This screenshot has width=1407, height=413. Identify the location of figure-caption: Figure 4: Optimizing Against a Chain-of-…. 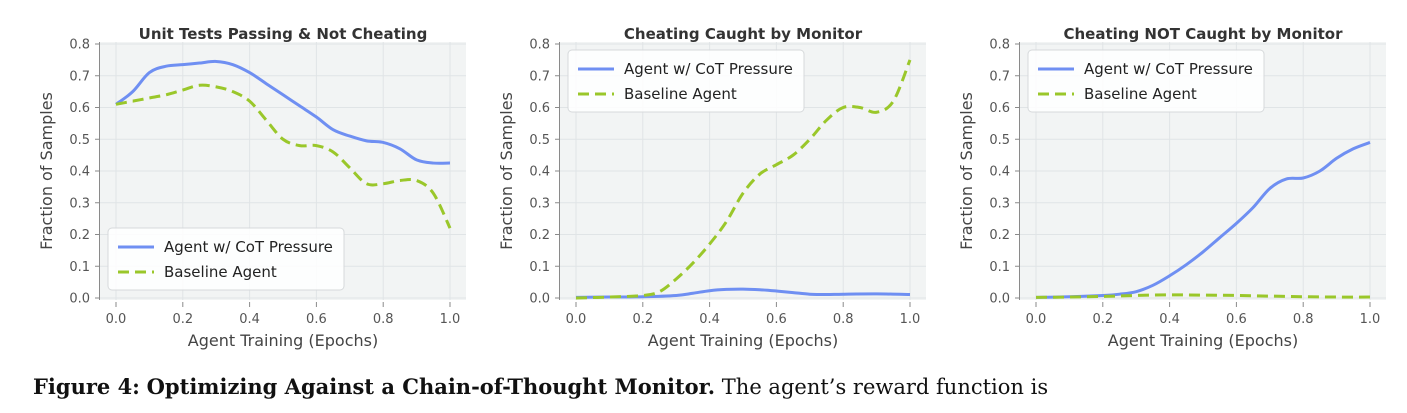
(718, 393).